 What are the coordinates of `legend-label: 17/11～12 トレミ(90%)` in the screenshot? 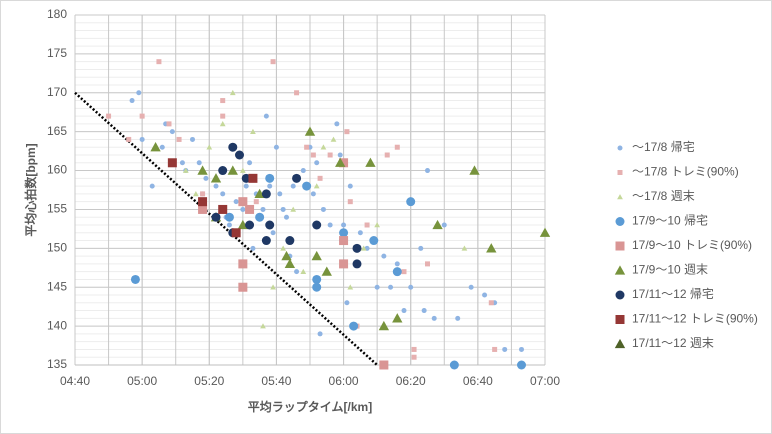 It's located at (695, 319).